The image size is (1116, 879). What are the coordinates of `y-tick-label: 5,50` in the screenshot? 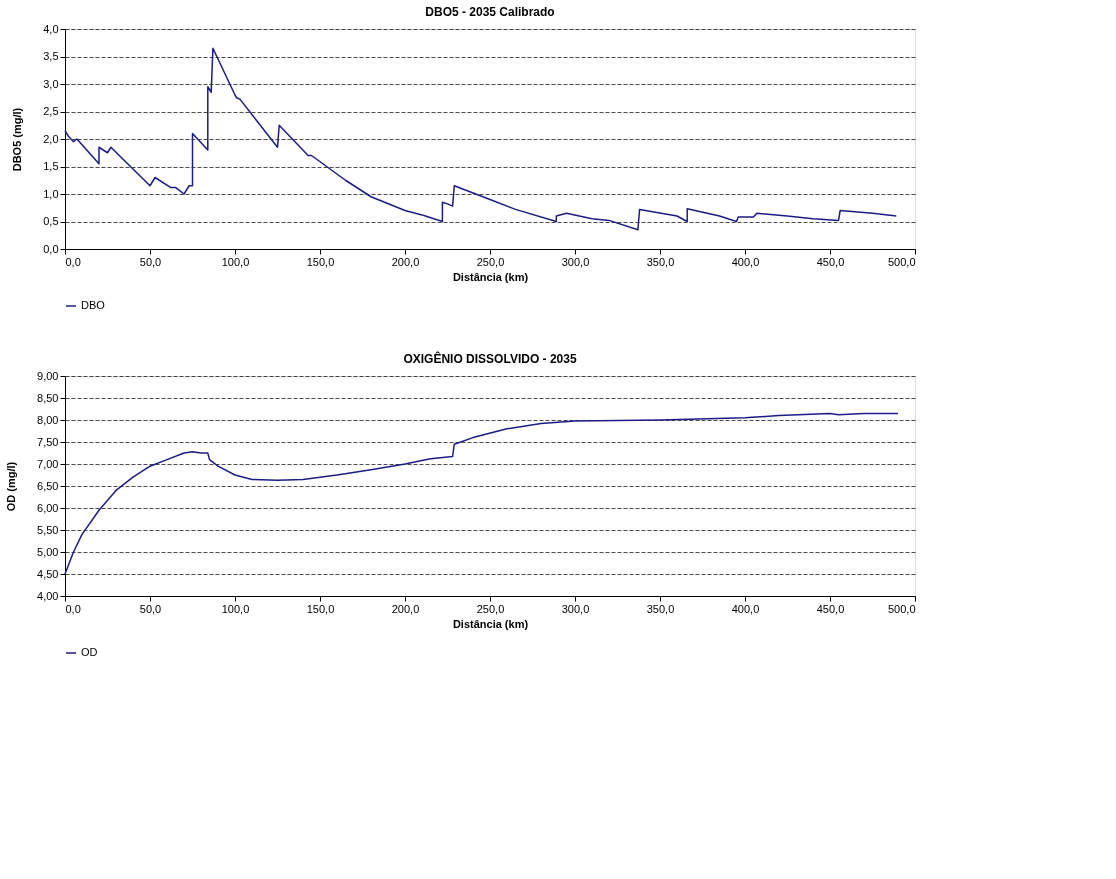 It's located at (48, 529).